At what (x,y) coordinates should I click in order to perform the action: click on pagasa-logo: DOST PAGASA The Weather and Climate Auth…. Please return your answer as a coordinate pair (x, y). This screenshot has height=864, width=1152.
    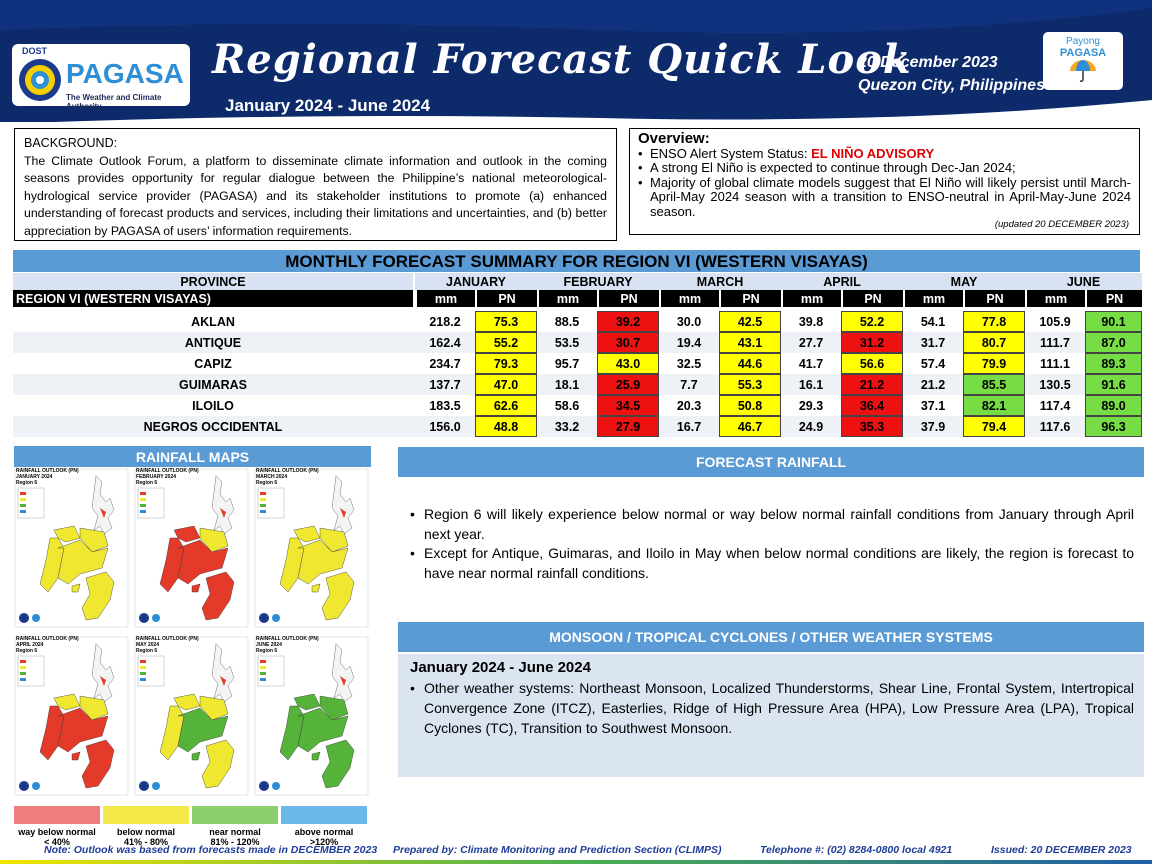
    Looking at the image, I should click on (101, 77).